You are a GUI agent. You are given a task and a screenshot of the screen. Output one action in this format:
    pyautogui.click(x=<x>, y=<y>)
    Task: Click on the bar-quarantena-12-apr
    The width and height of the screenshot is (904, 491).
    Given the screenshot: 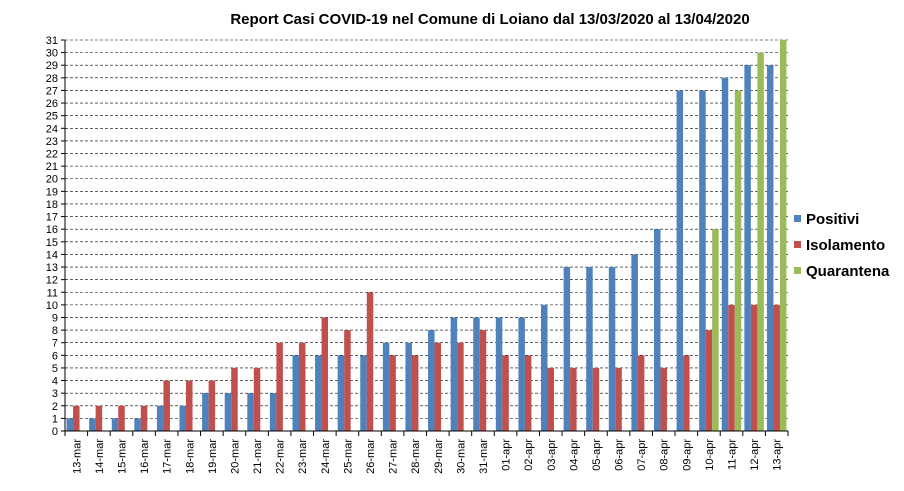 What is the action you would take?
    pyautogui.click(x=760, y=241)
    